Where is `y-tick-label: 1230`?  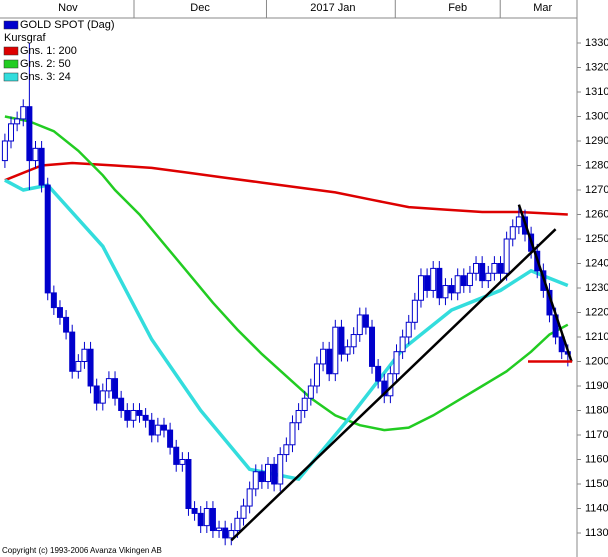
y-tick-label: 1230 is located at coordinates (596, 288).